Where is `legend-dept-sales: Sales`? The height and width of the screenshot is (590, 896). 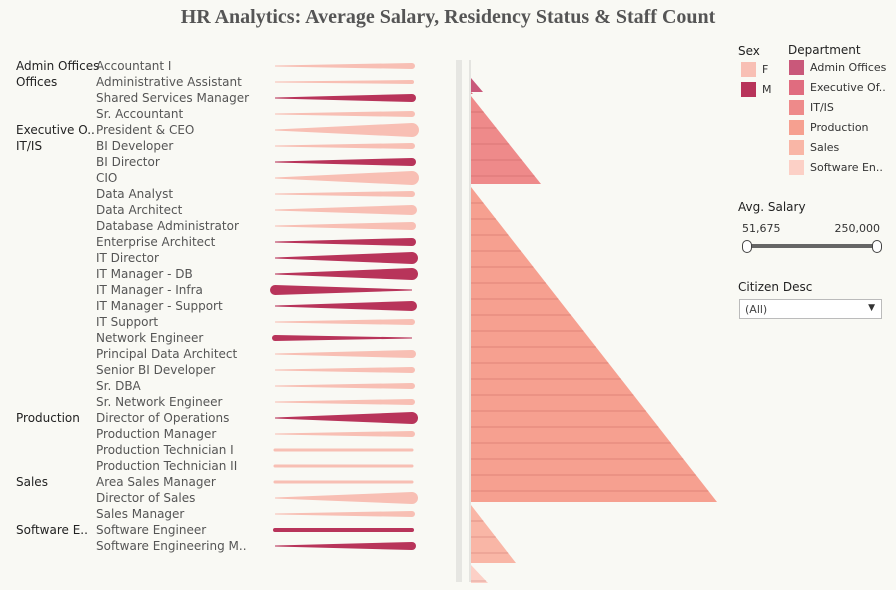
legend-dept-sales: Sales is located at coordinates (814, 147).